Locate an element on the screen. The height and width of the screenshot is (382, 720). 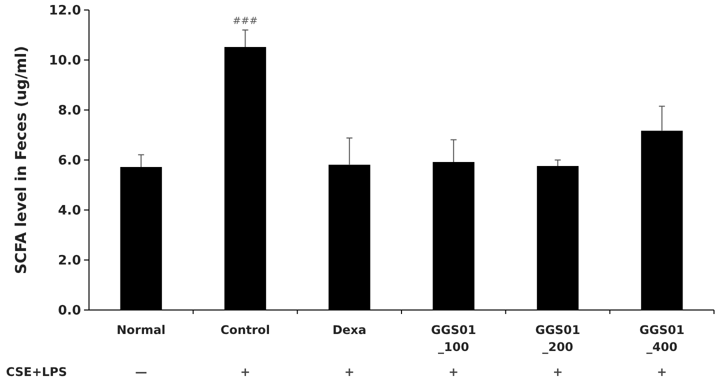
x-tick-label: GGS01 _400 is located at coordinates (661, 338).